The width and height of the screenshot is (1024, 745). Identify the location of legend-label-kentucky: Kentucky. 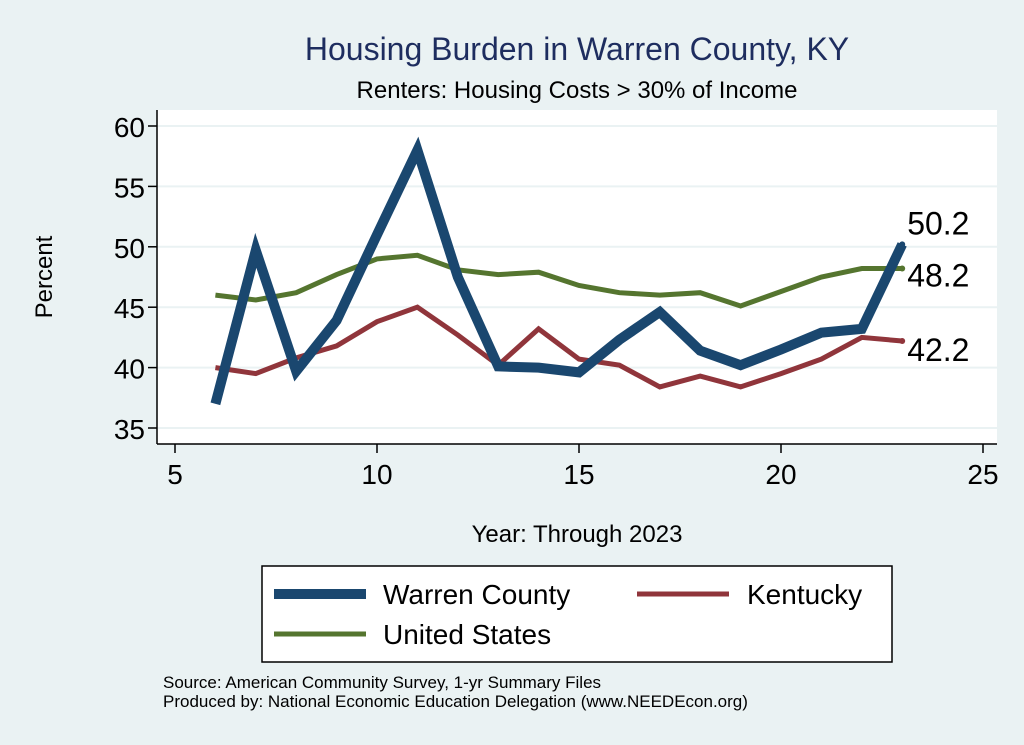
(804, 594).